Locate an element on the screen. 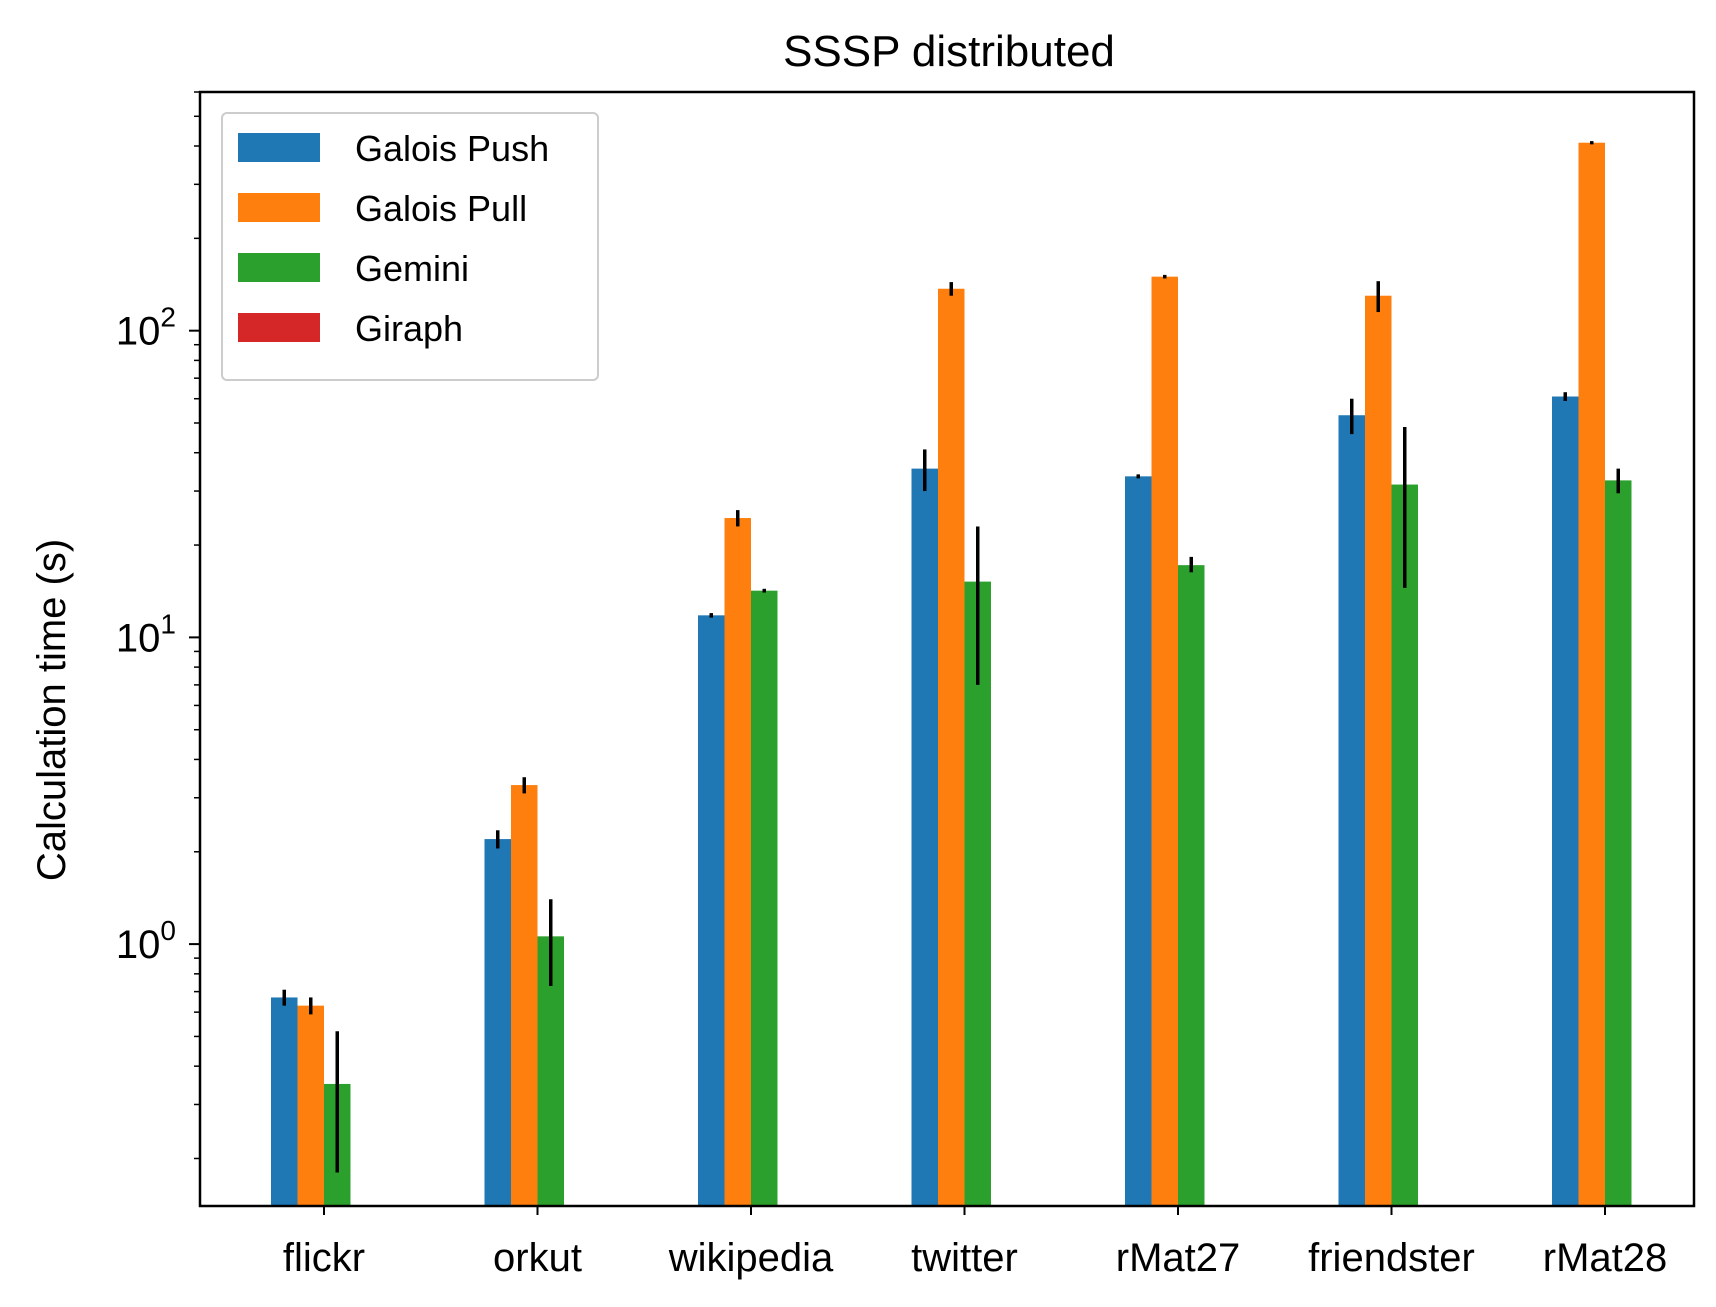 This screenshot has width=1716, height=1307. bar-galois-pull-flickr is located at coordinates (310, 1105).